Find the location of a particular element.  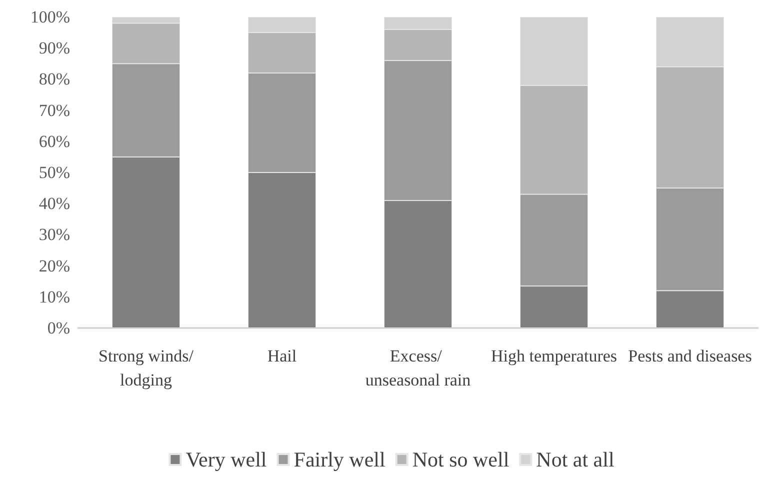

x-tick-label: Strong winds/lodging is located at coordinates (146, 368).